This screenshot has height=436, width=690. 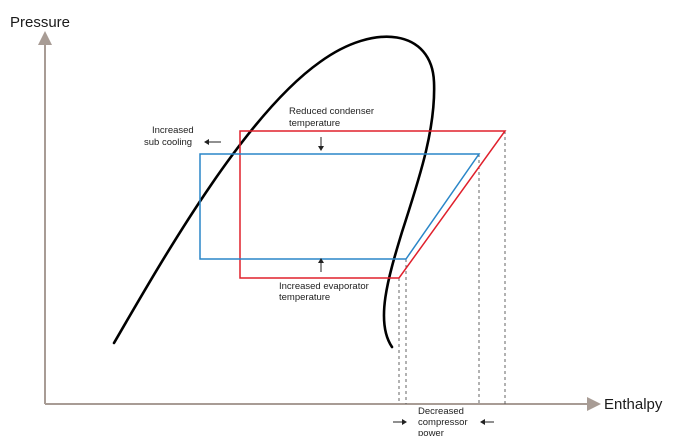 I want to click on y-axis-title: Pressure, so click(x=40, y=22).